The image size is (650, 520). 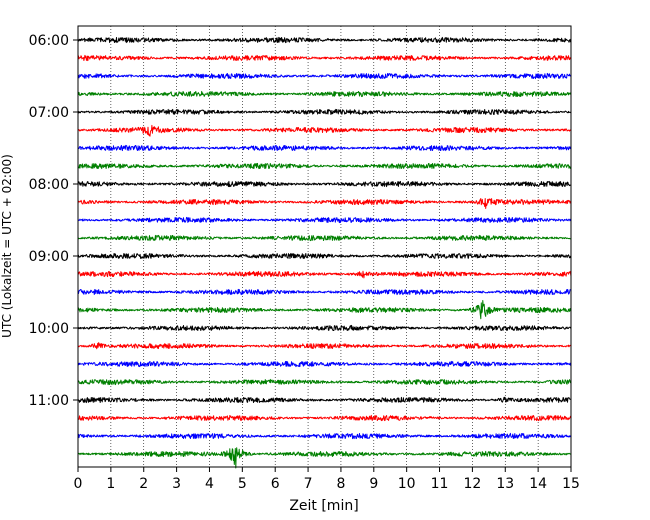 What do you see at coordinates (373, 484) in the screenshot?
I see `x-tick-label: 9` at bounding box center [373, 484].